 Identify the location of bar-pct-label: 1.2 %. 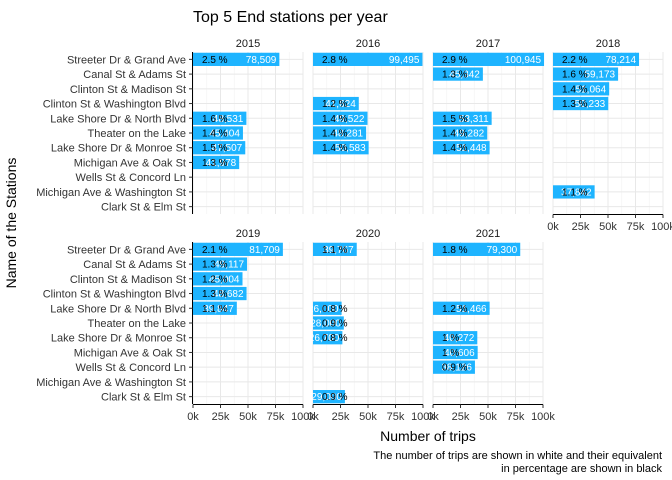
(215, 279).